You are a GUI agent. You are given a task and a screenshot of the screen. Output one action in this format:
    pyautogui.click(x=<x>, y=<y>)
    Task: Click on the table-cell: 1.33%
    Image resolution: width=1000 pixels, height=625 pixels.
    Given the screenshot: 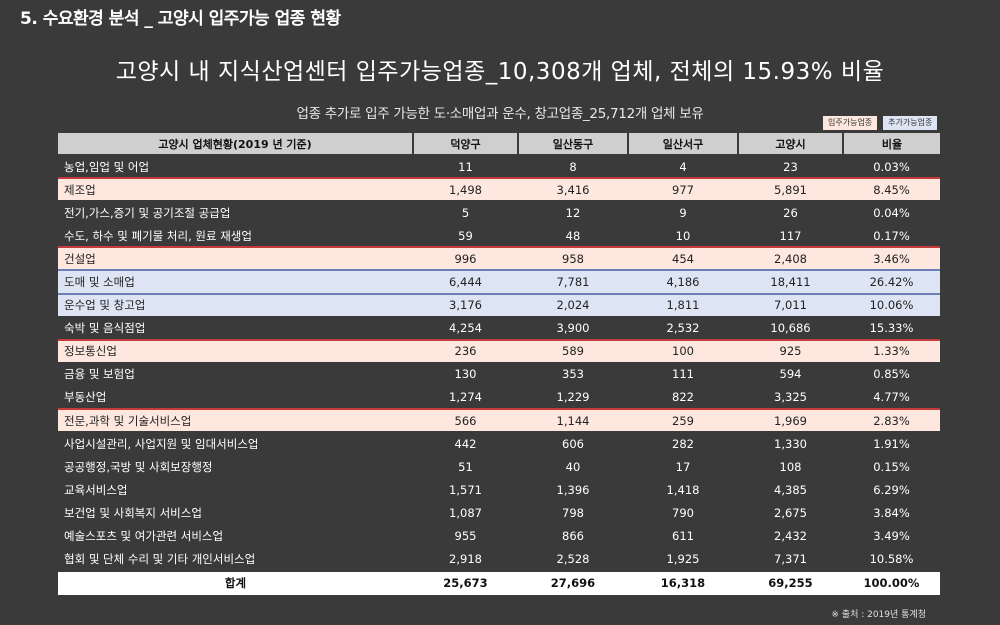 What is the action you would take?
    pyautogui.click(x=891, y=350)
    